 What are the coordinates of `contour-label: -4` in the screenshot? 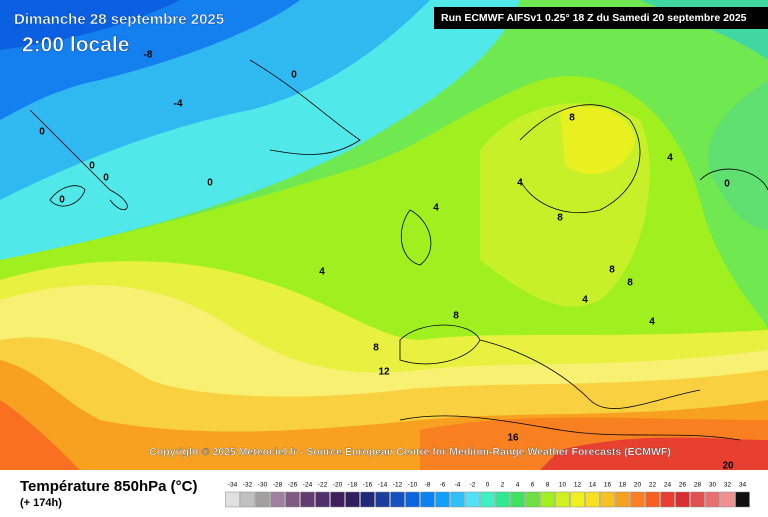 It's located at (178, 104).